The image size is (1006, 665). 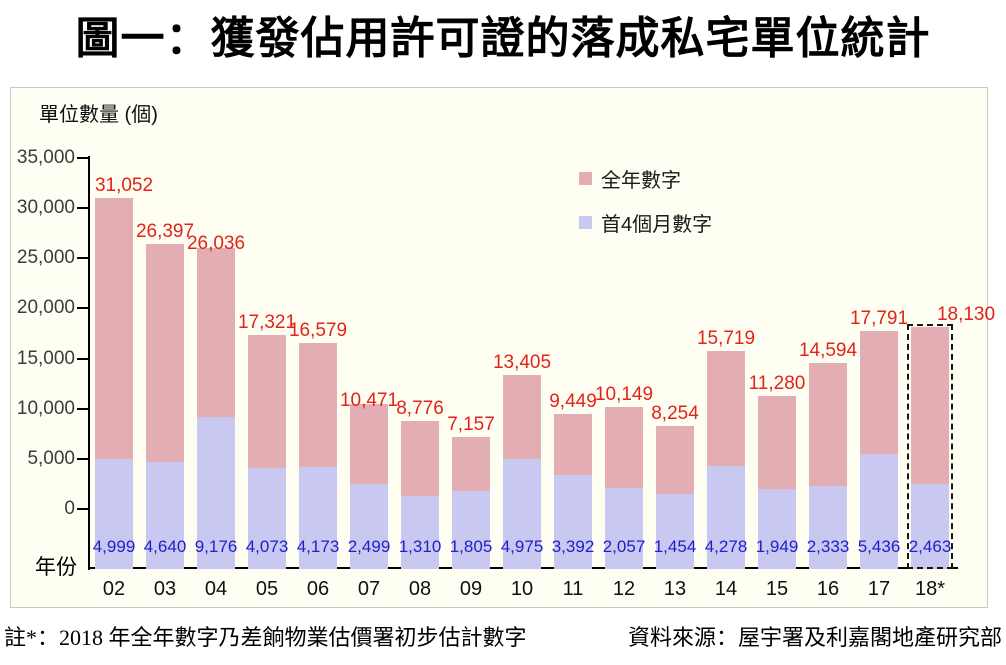 I want to click on bar-value-label-first4: 1,454, so click(x=675, y=546).